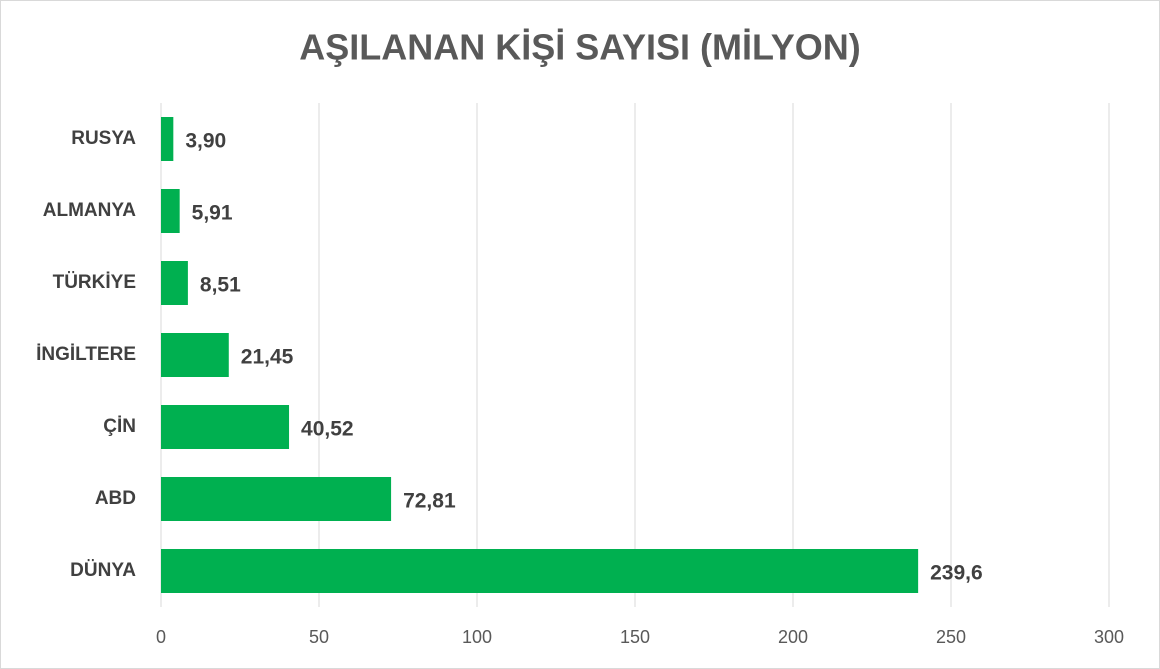 This screenshot has width=1160, height=669. Describe the element at coordinates (115, 498) in the screenshot. I see `y-tick-label: ABD` at that location.